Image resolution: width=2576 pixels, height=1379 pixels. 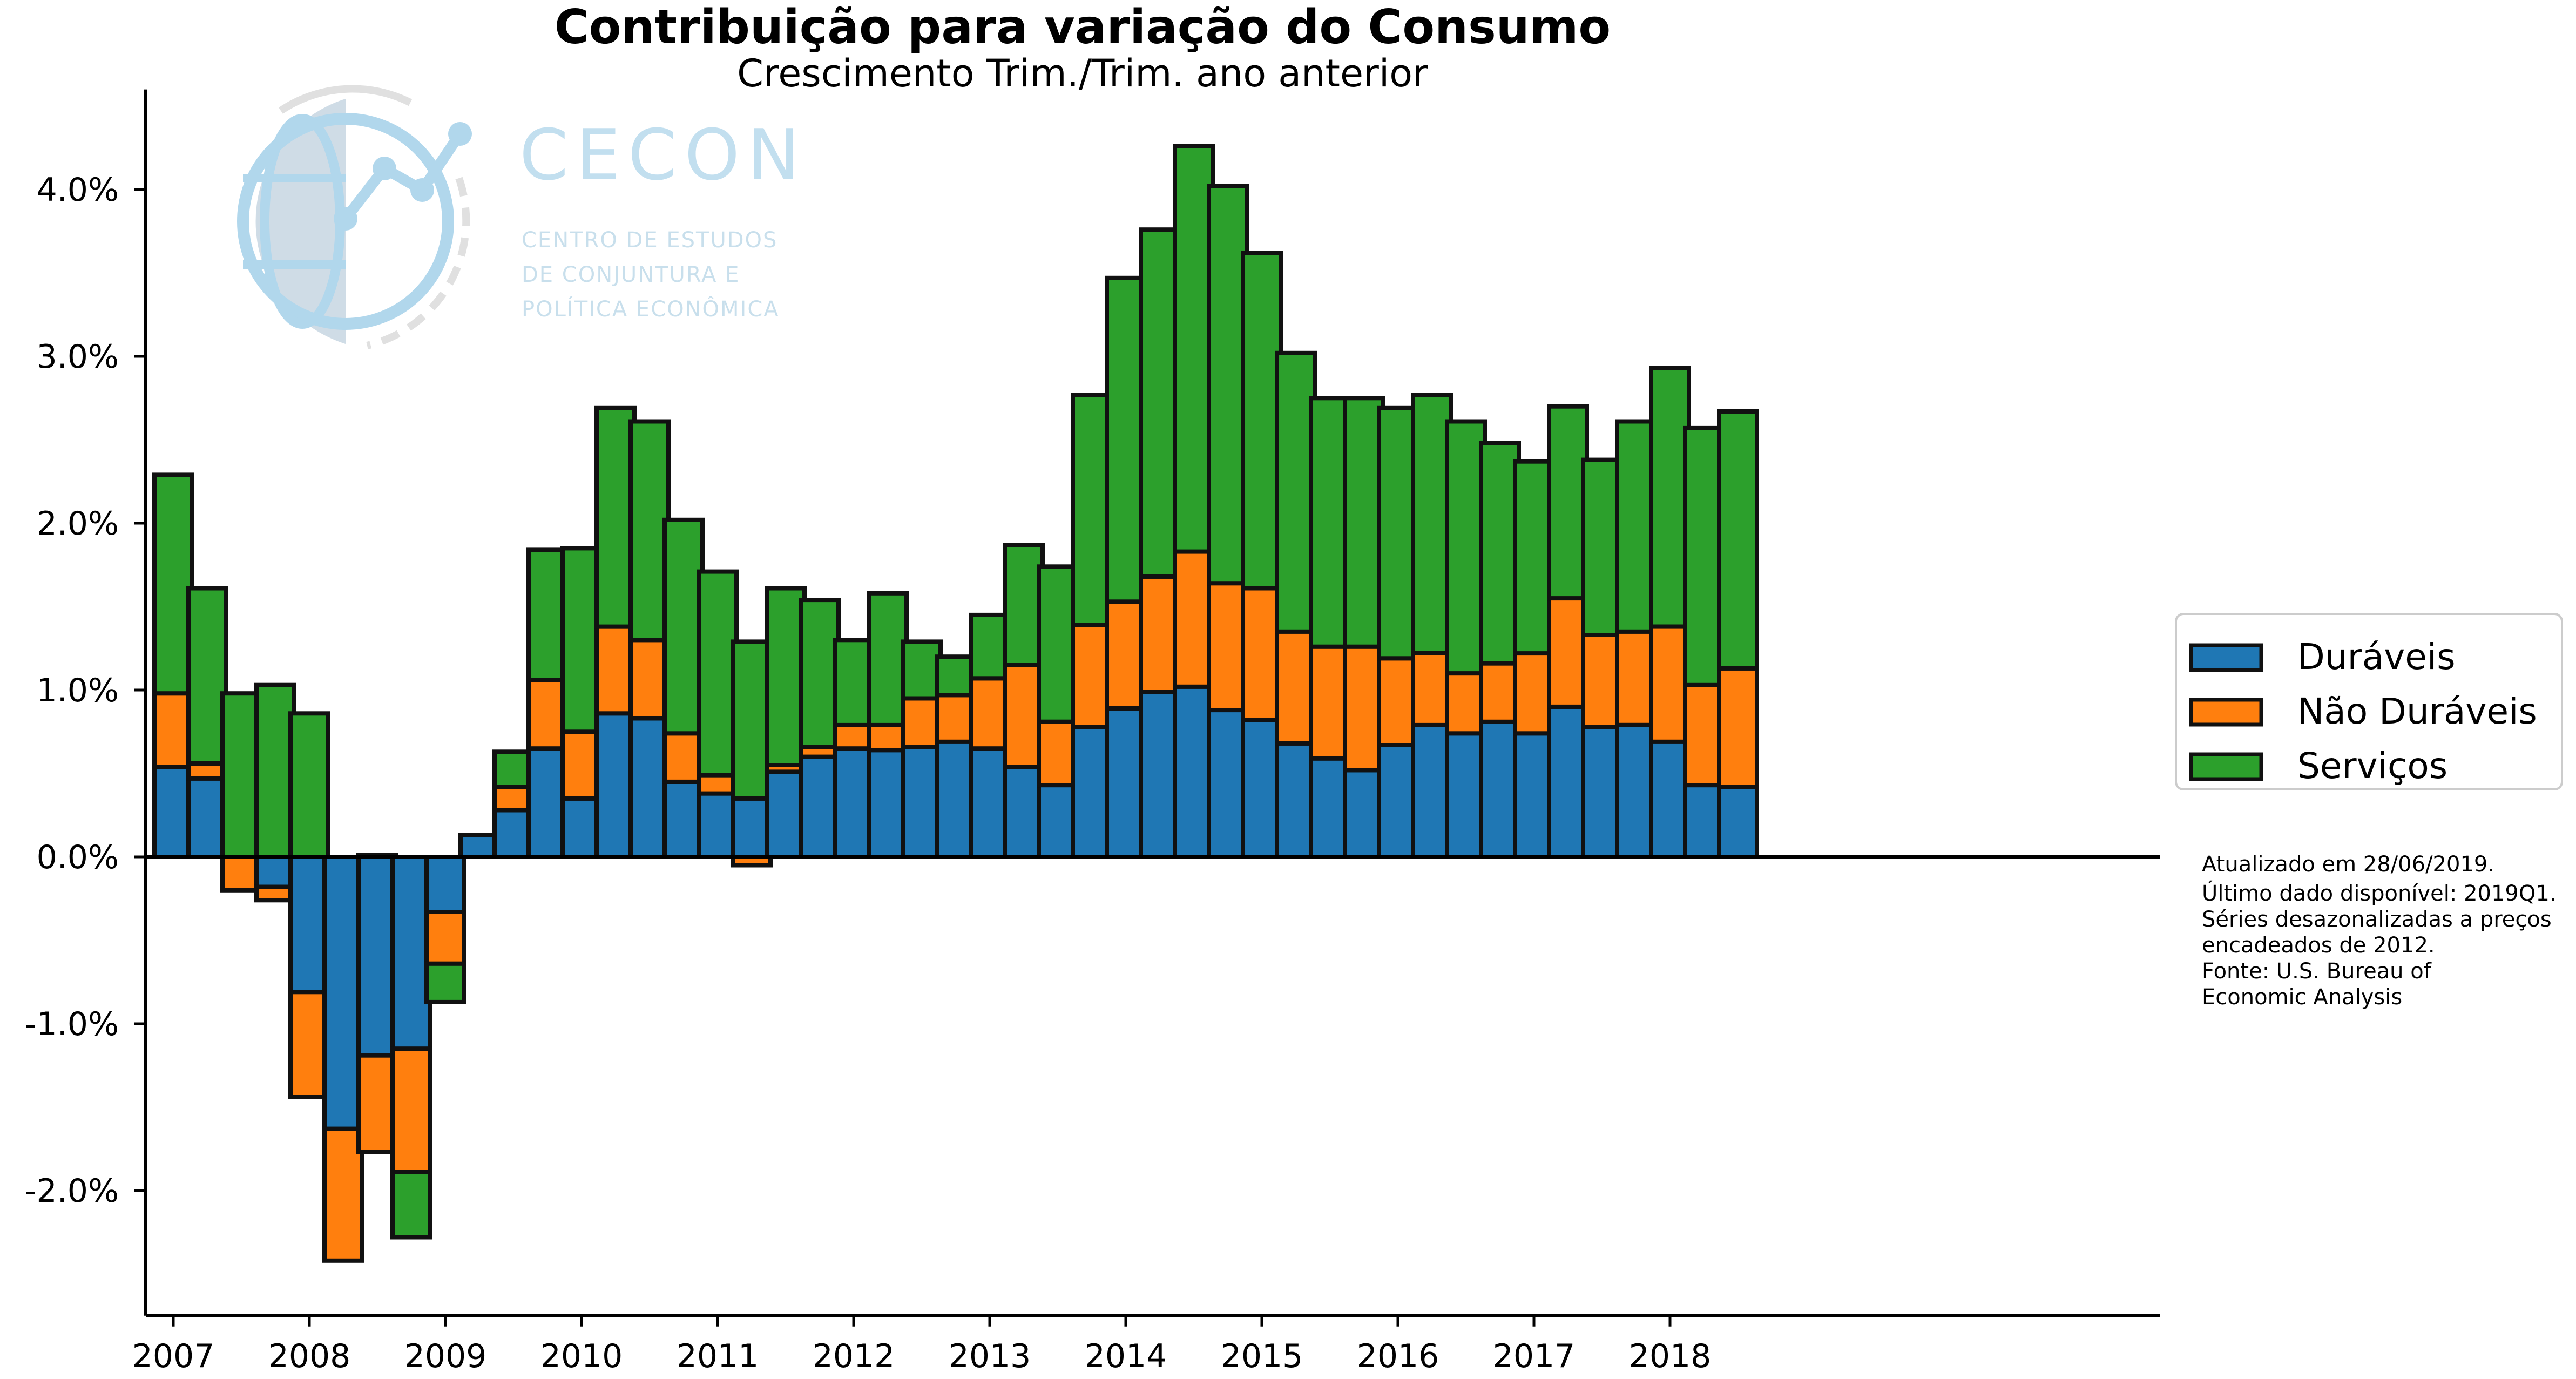 I want to click on y-tick-label: 3.0%, so click(x=78, y=357).